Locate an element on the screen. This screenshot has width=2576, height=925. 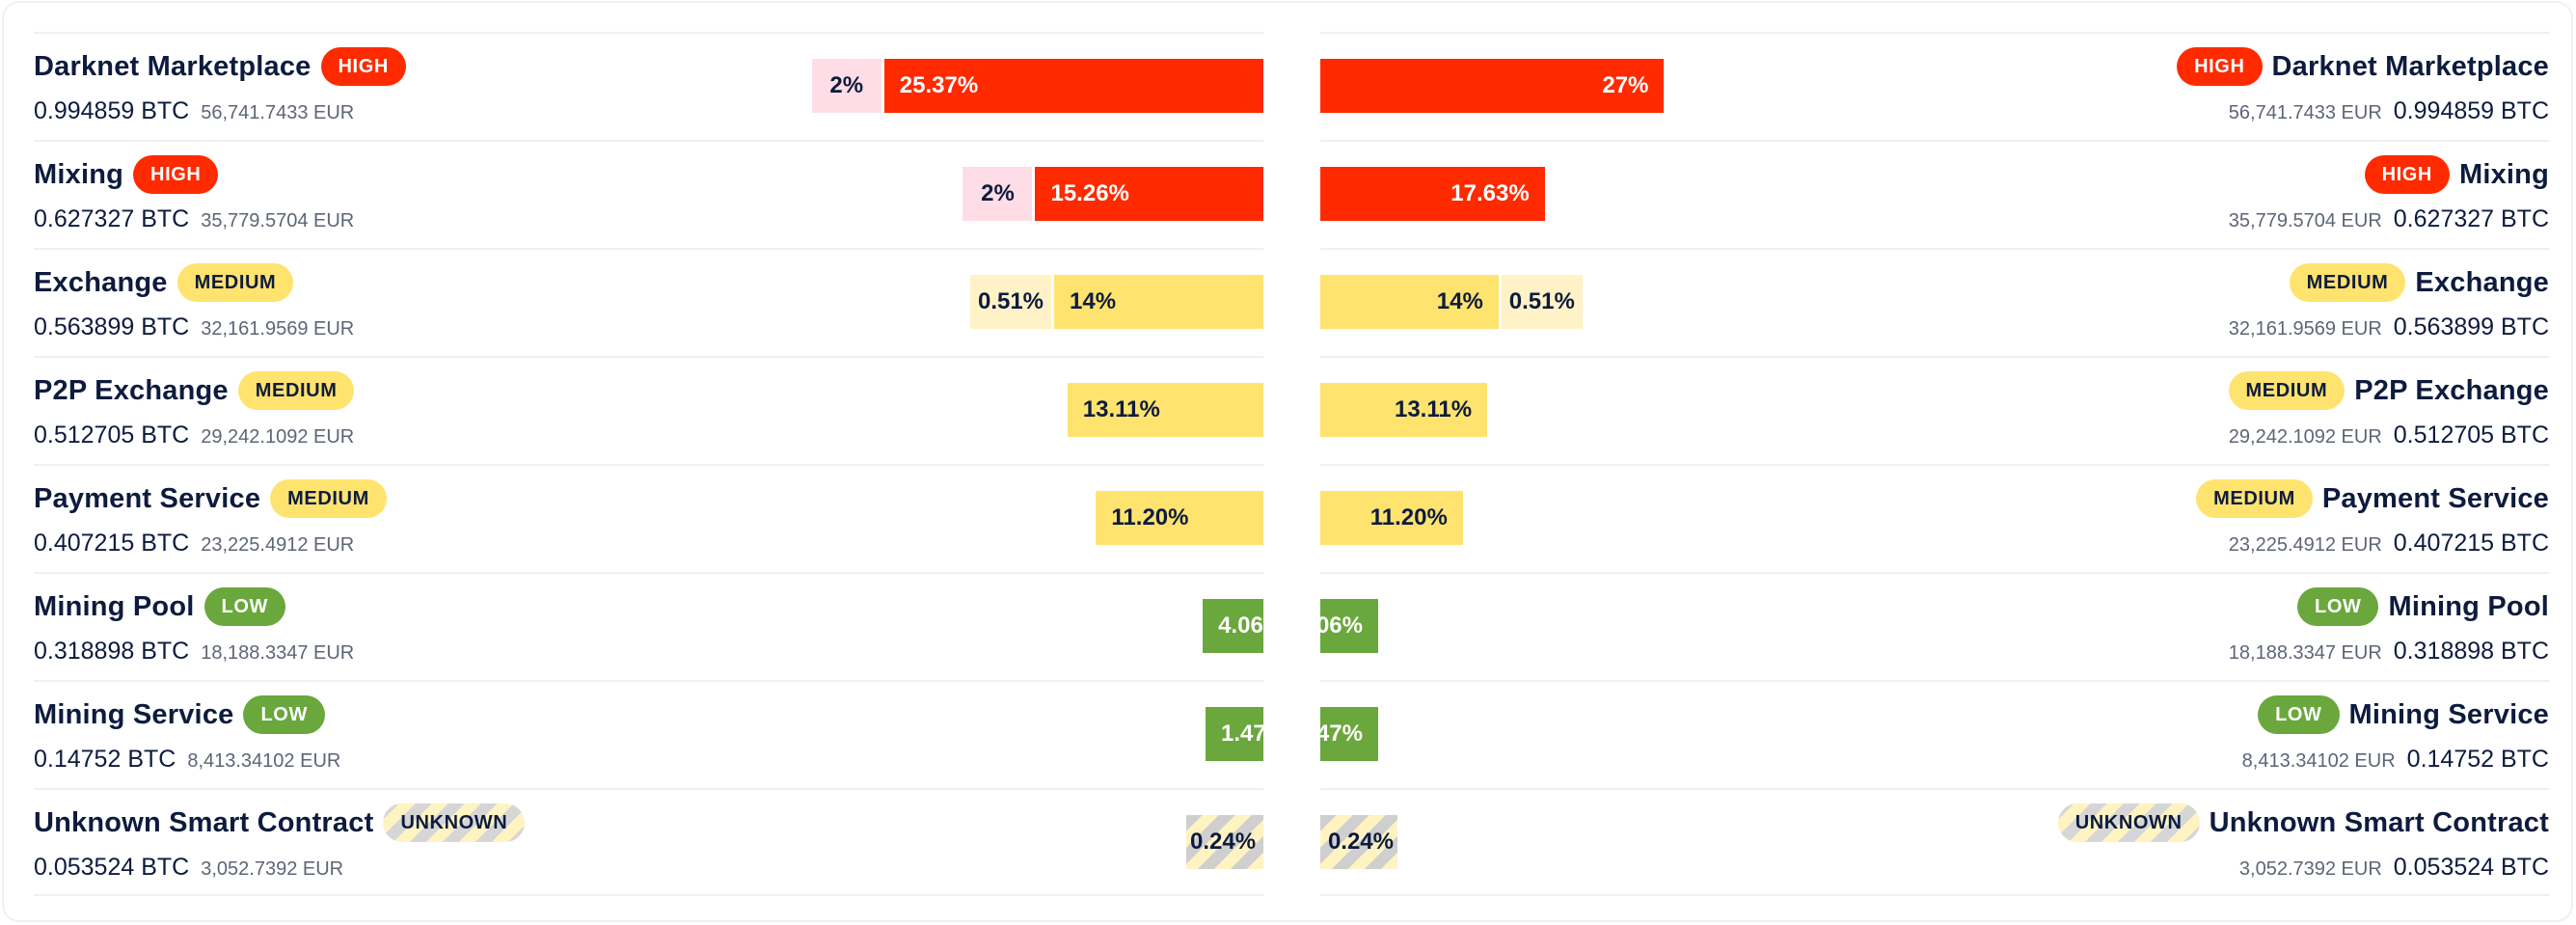
category-name: Mixing is located at coordinates (79, 174).